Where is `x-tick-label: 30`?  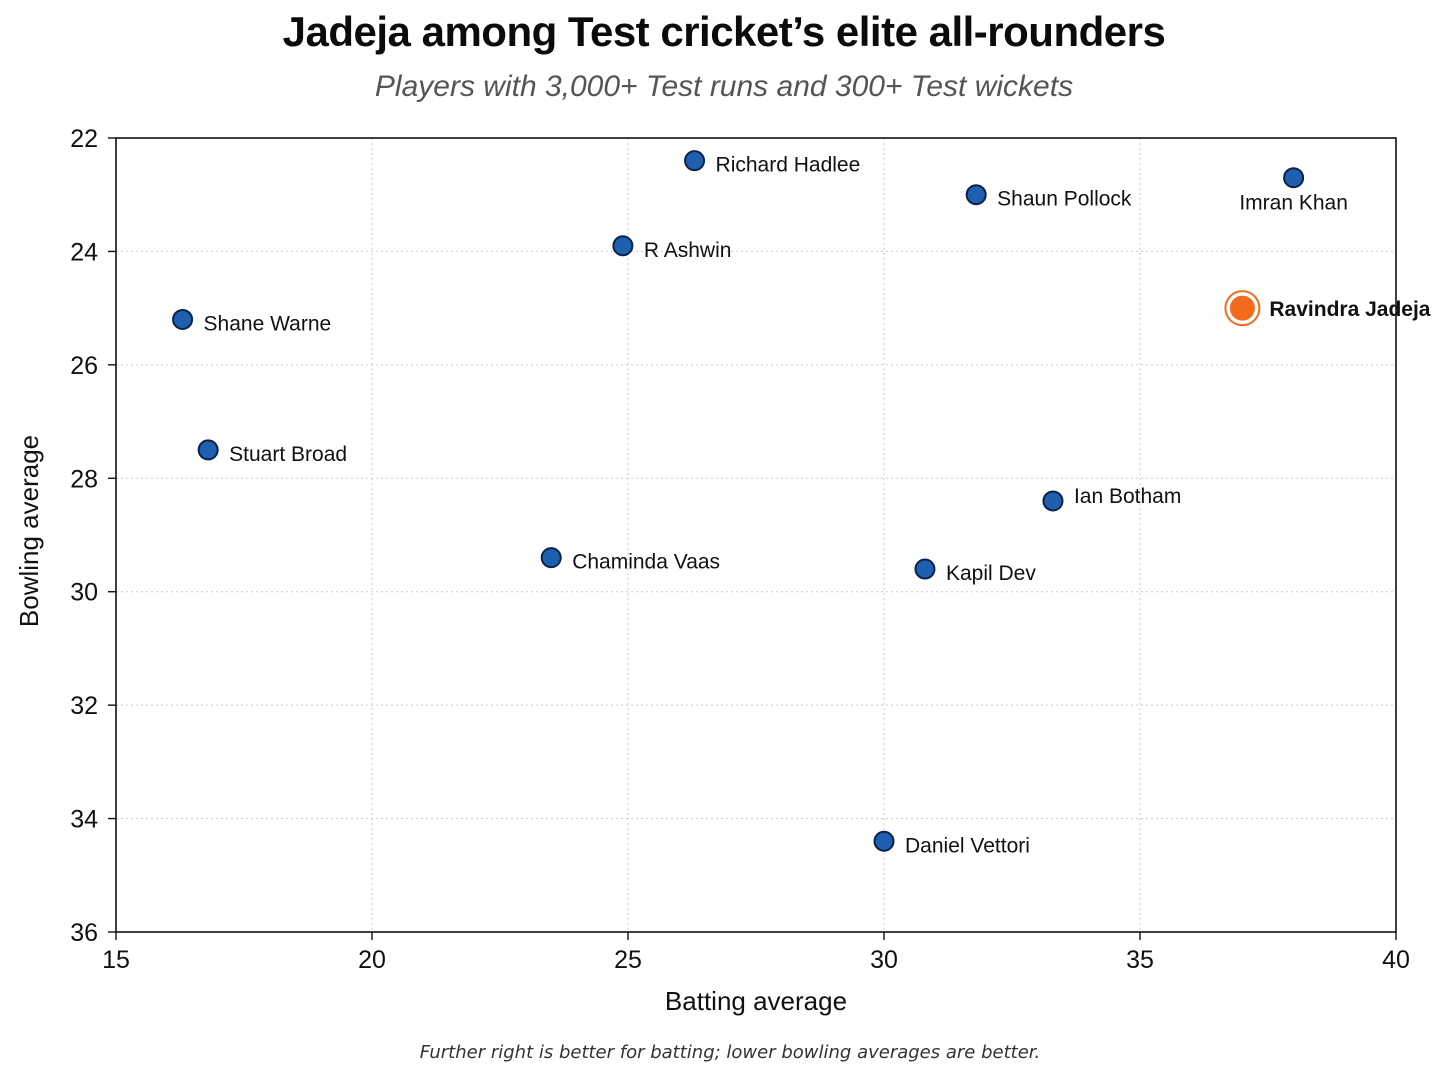 x-tick-label: 30 is located at coordinates (884, 960).